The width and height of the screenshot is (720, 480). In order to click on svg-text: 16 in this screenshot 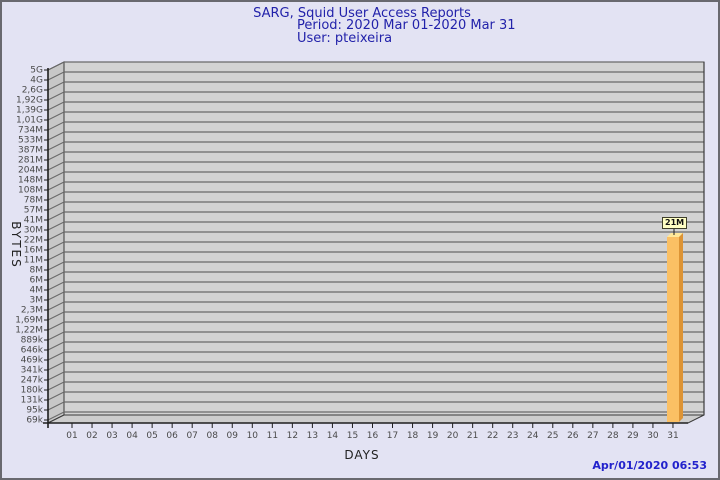, I will do `click(373, 436)`.